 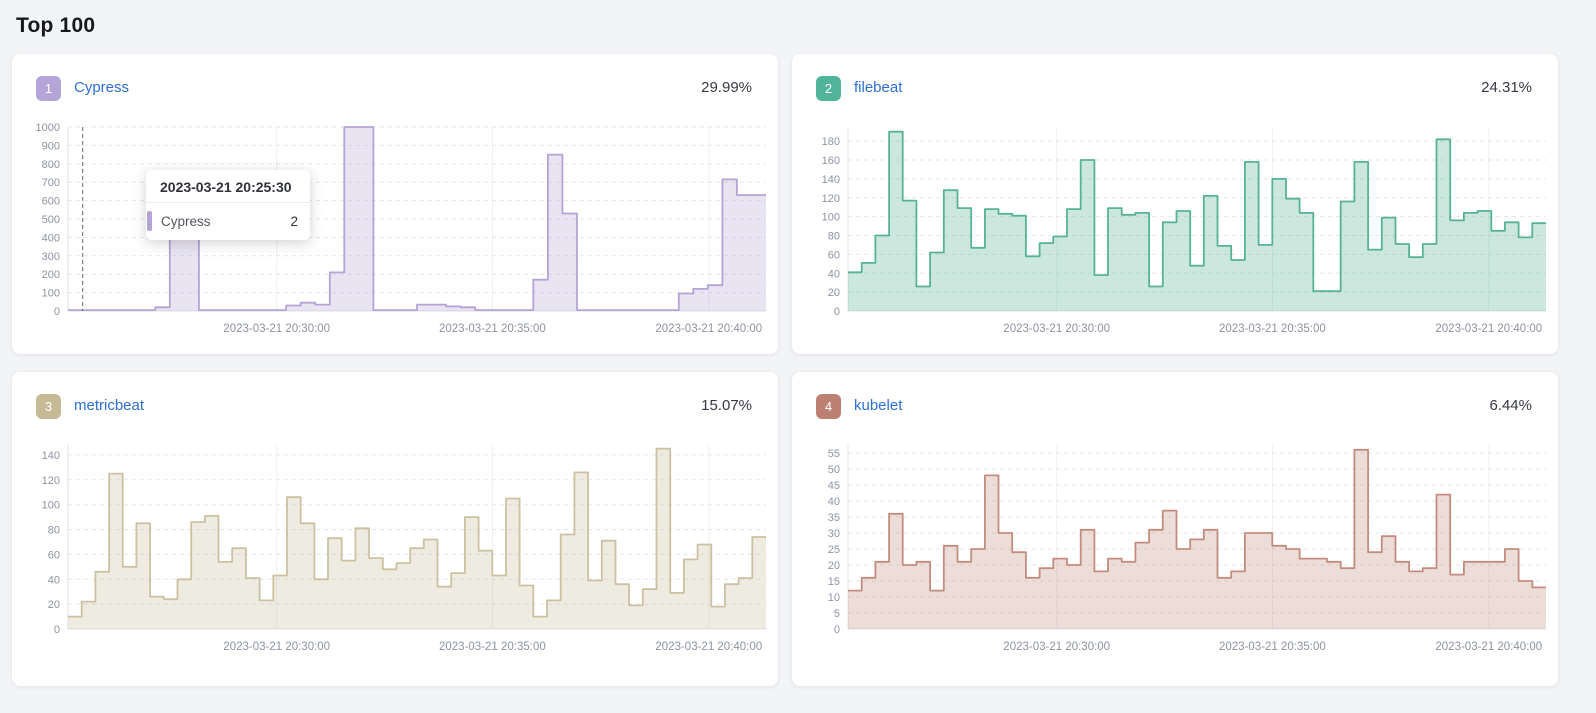 I want to click on series-link: metricbeat, so click(x=109, y=405).